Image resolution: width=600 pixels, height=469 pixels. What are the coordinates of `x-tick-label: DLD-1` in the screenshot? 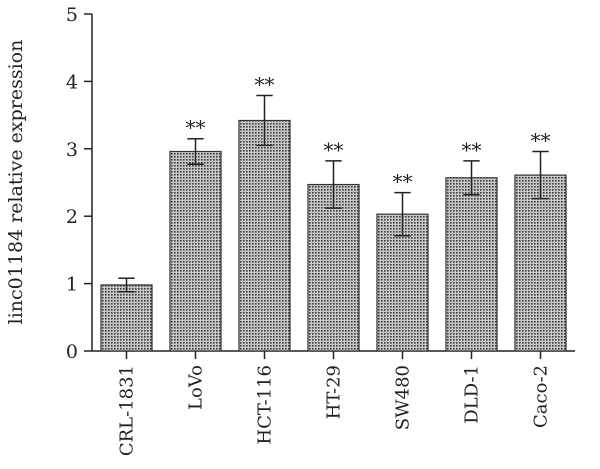 It's located at (472, 394).